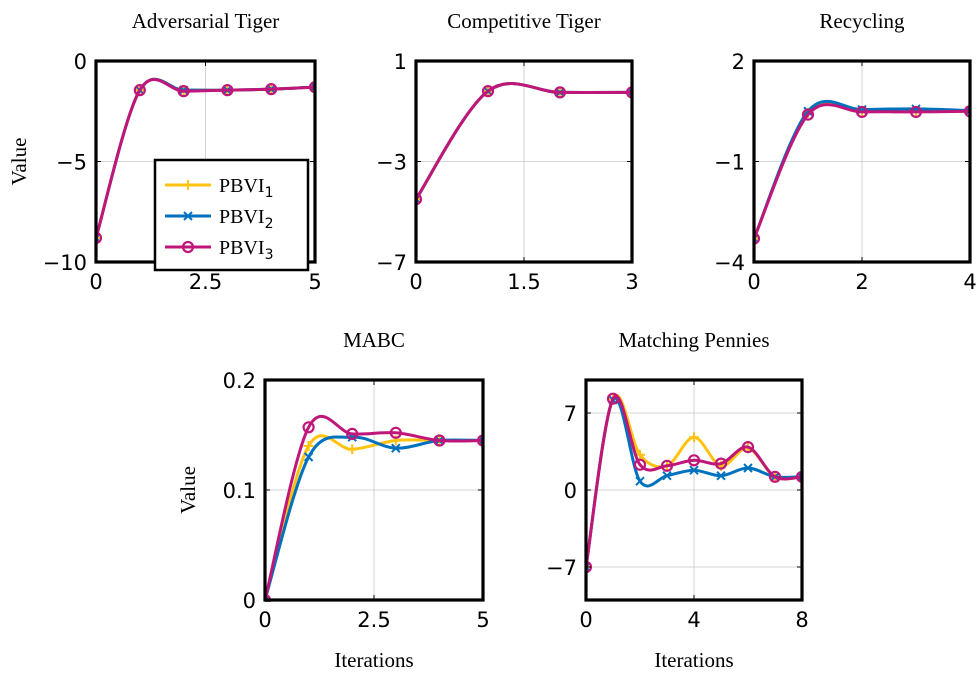 Image resolution: width=980 pixels, height=675 pixels. I want to click on legend-entry-PBVI3: PBVI3, so click(219, 250).